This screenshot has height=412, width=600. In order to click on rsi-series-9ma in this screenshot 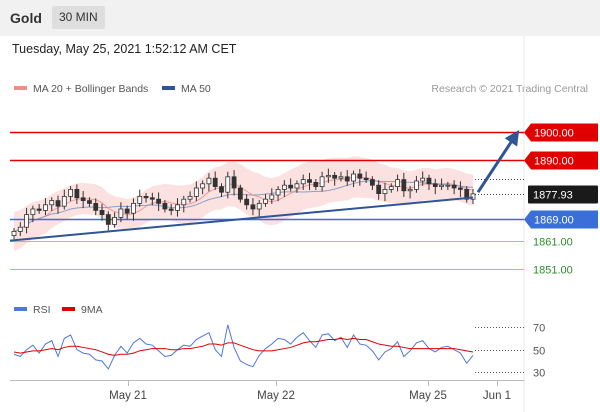, I will do `click(243, 346)`.